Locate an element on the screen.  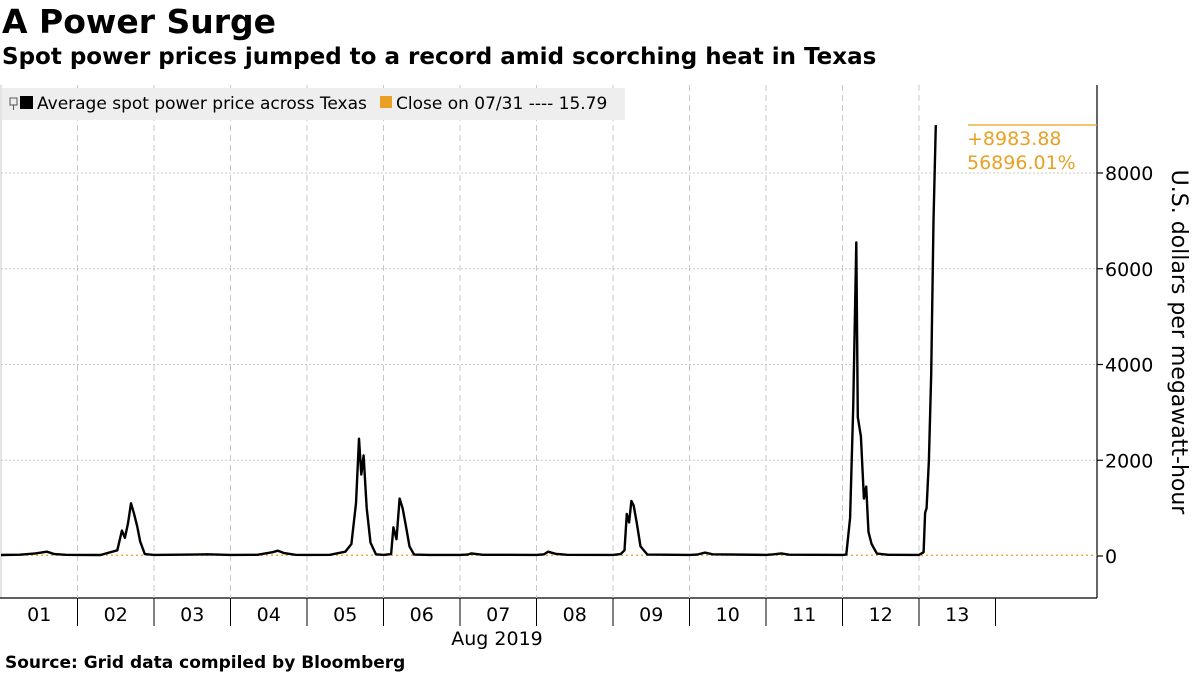
chart-title: A Power Surge is located at coordinates (139, 21).